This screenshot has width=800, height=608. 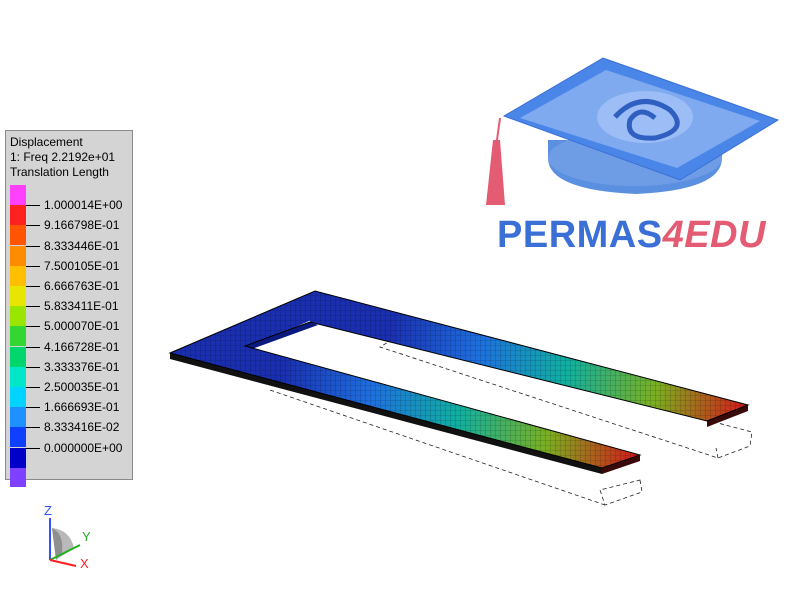 What do you see at coordinates (18, 195) in the screenshot?
I see `legend-swatch-top` at bounding box center [18, 195].